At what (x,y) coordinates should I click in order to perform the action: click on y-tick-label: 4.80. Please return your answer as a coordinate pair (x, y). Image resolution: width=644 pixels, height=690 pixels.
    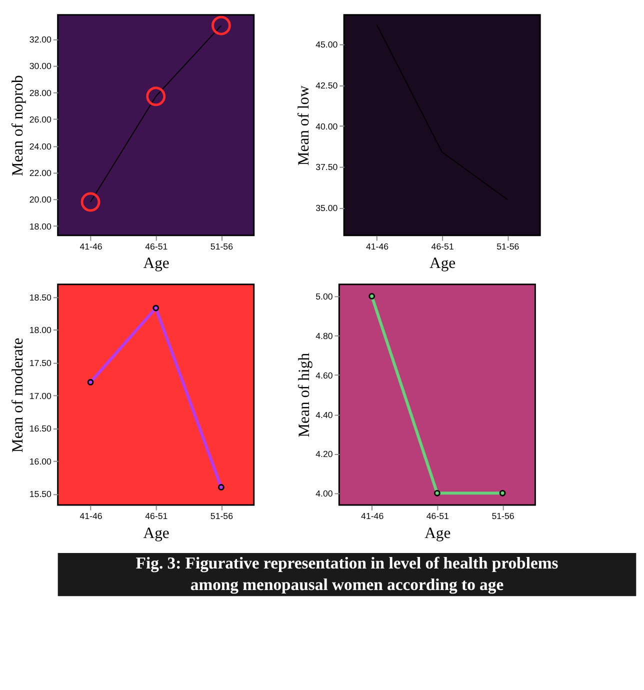
    Looking at the image, I should click on (324, 336).